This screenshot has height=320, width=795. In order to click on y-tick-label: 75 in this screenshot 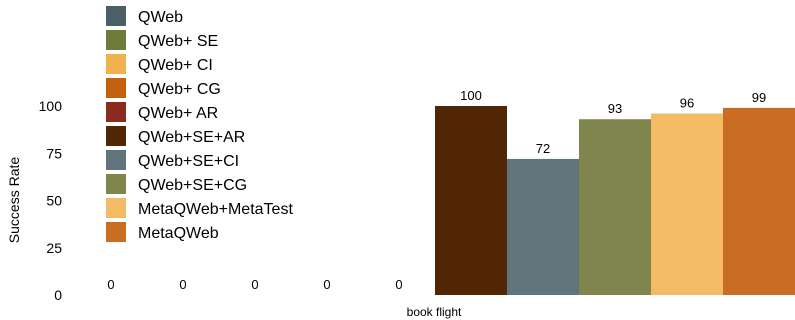, I will do `click(54, 153)`.